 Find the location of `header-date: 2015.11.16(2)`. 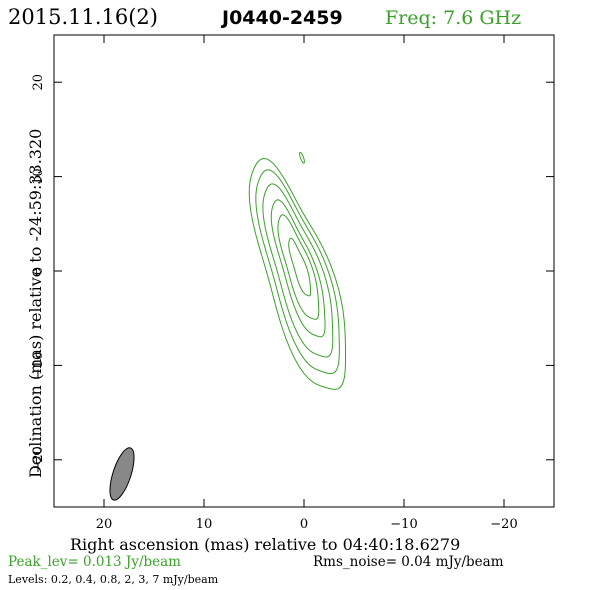

header-date: 2015.11.16(2) is located at coordinates (83, 17).